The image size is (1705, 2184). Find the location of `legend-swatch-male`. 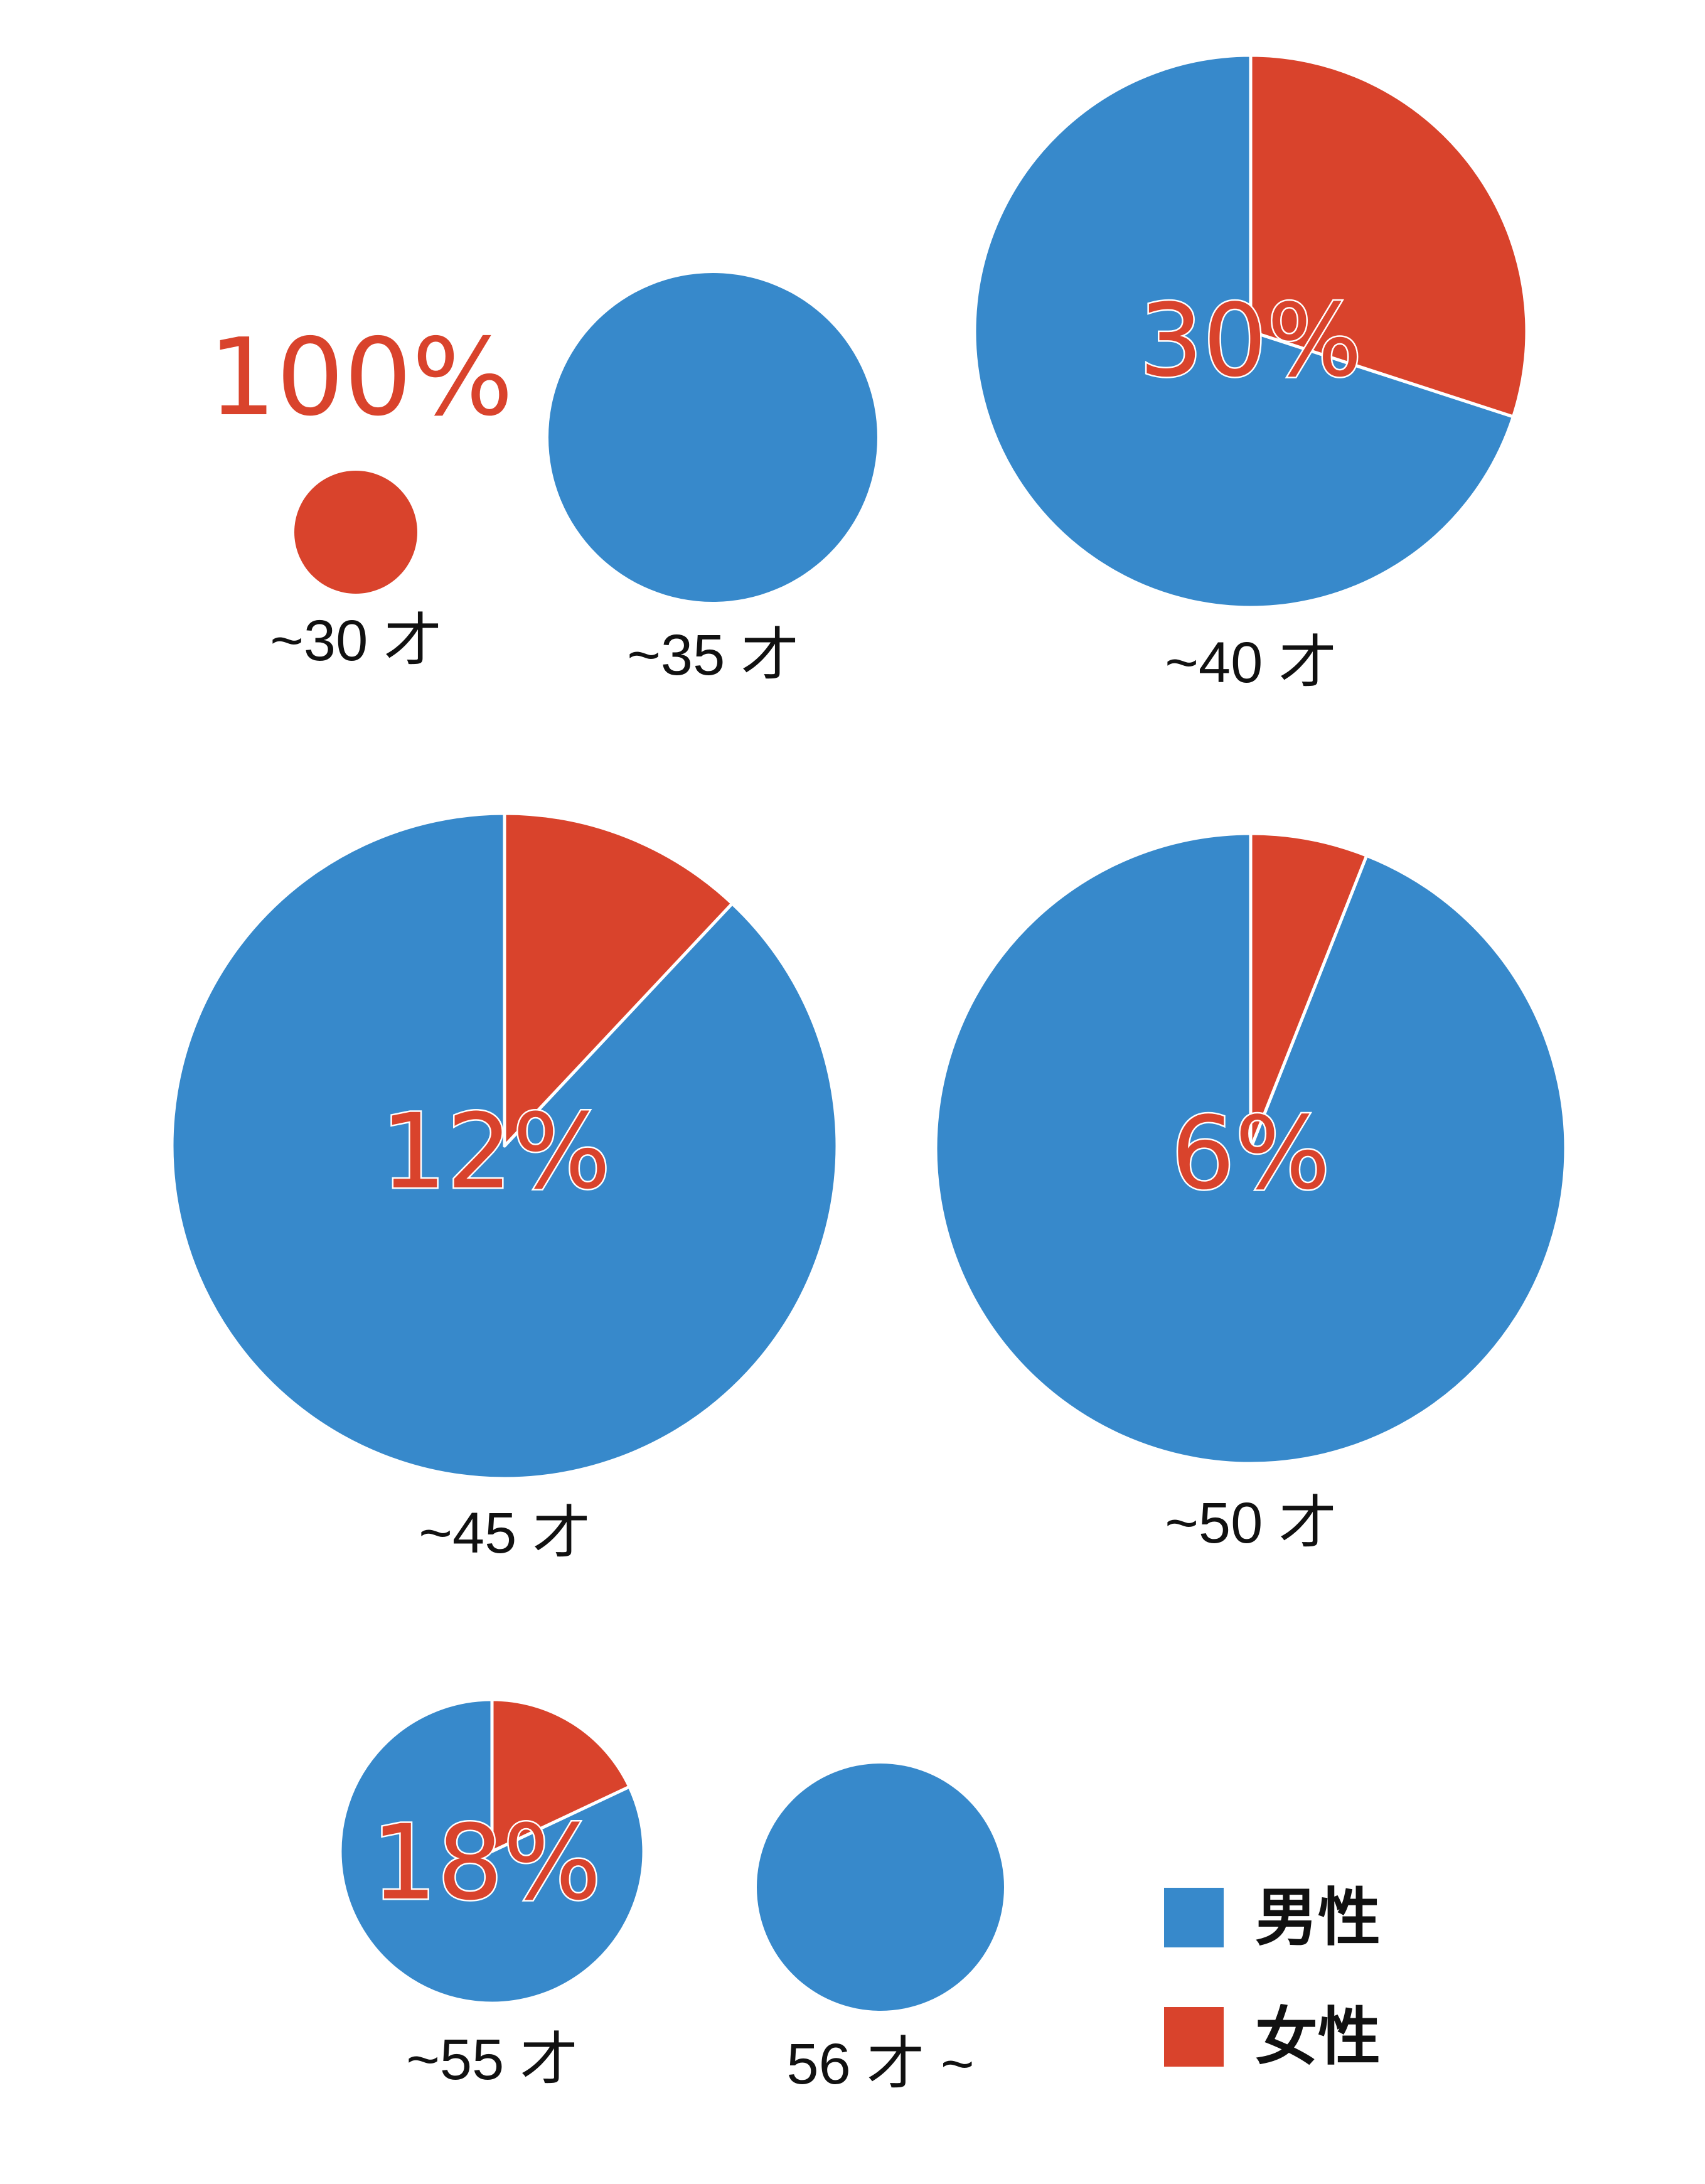

legend-swatch-male is located at coordinates (1194, 1917).